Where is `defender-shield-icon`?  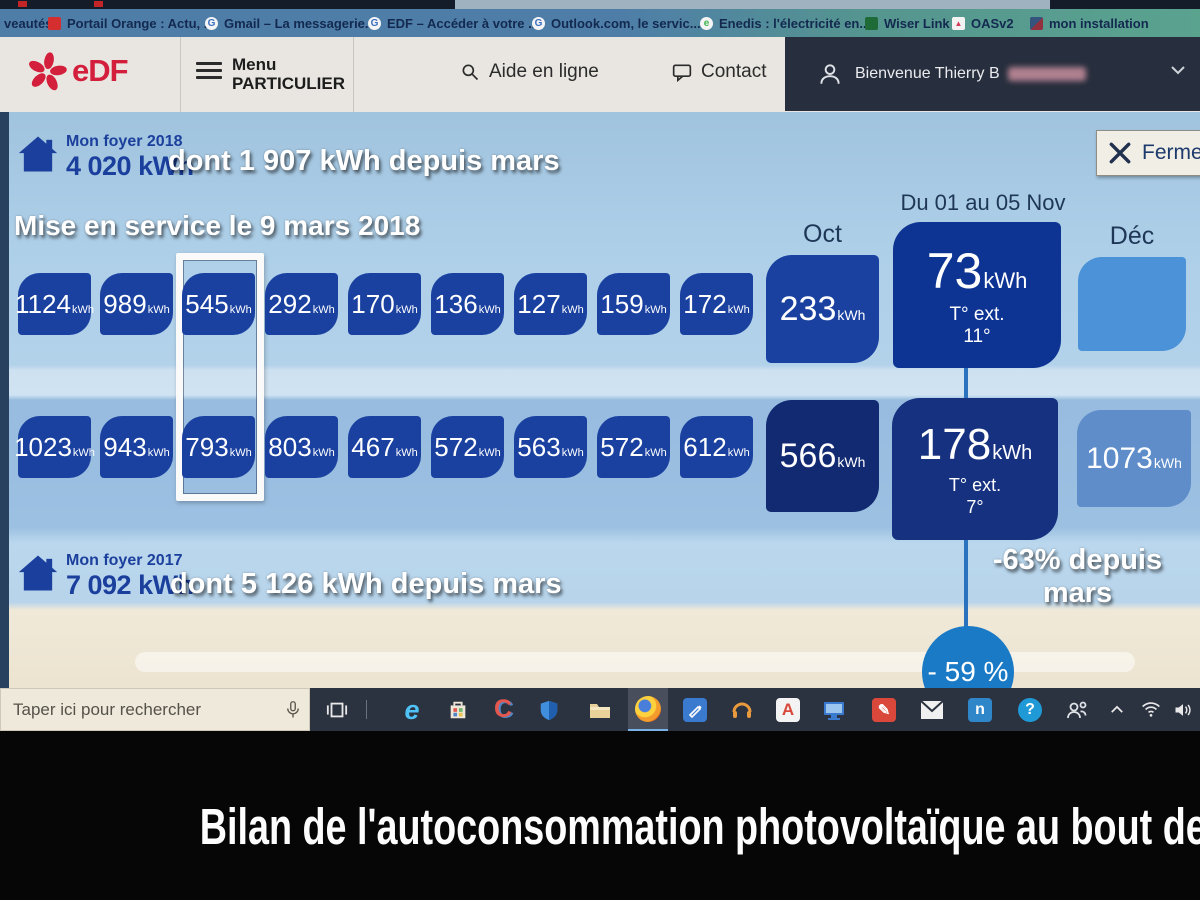 defender-shield-icon is located at coordinates (549, 710).